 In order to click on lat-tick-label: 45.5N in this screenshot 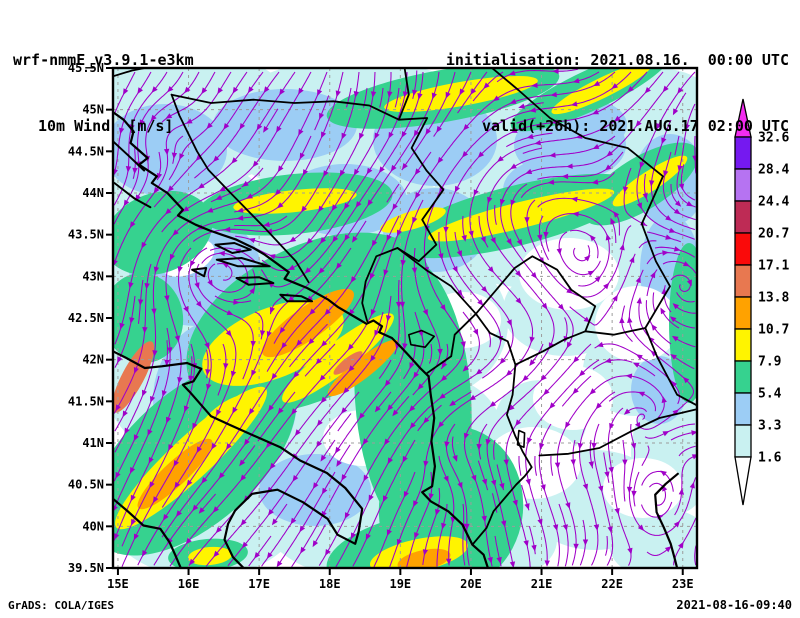, I will do `click(86, 68)`.